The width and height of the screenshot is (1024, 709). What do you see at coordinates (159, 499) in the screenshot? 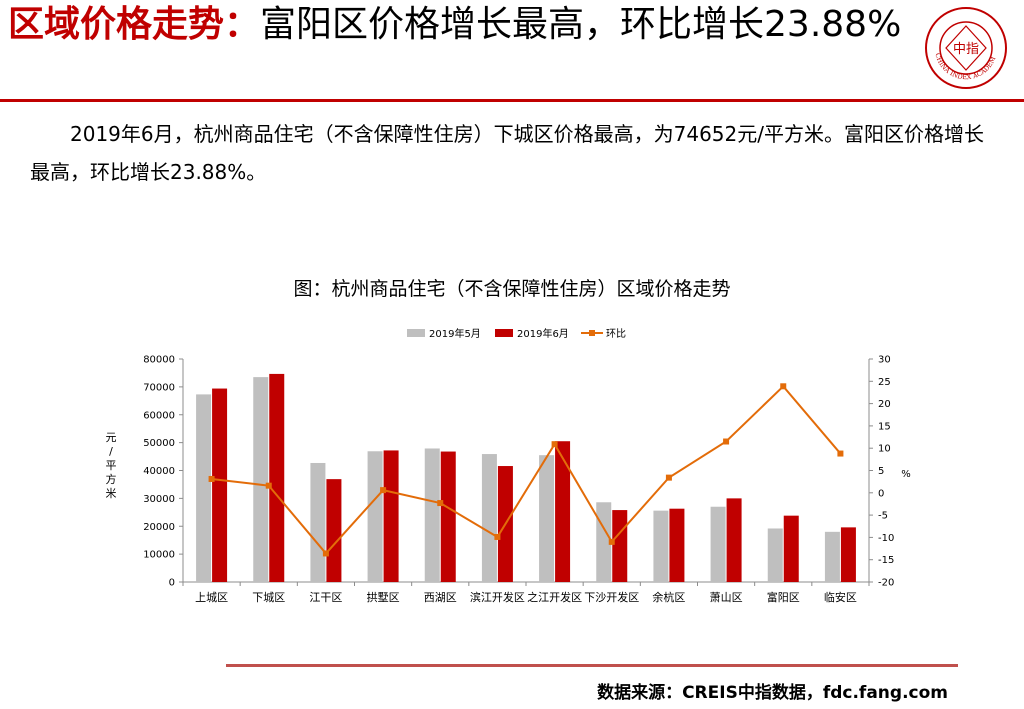
I see `left-axis-tick-label: 30000` at bounding box center [159, 499].